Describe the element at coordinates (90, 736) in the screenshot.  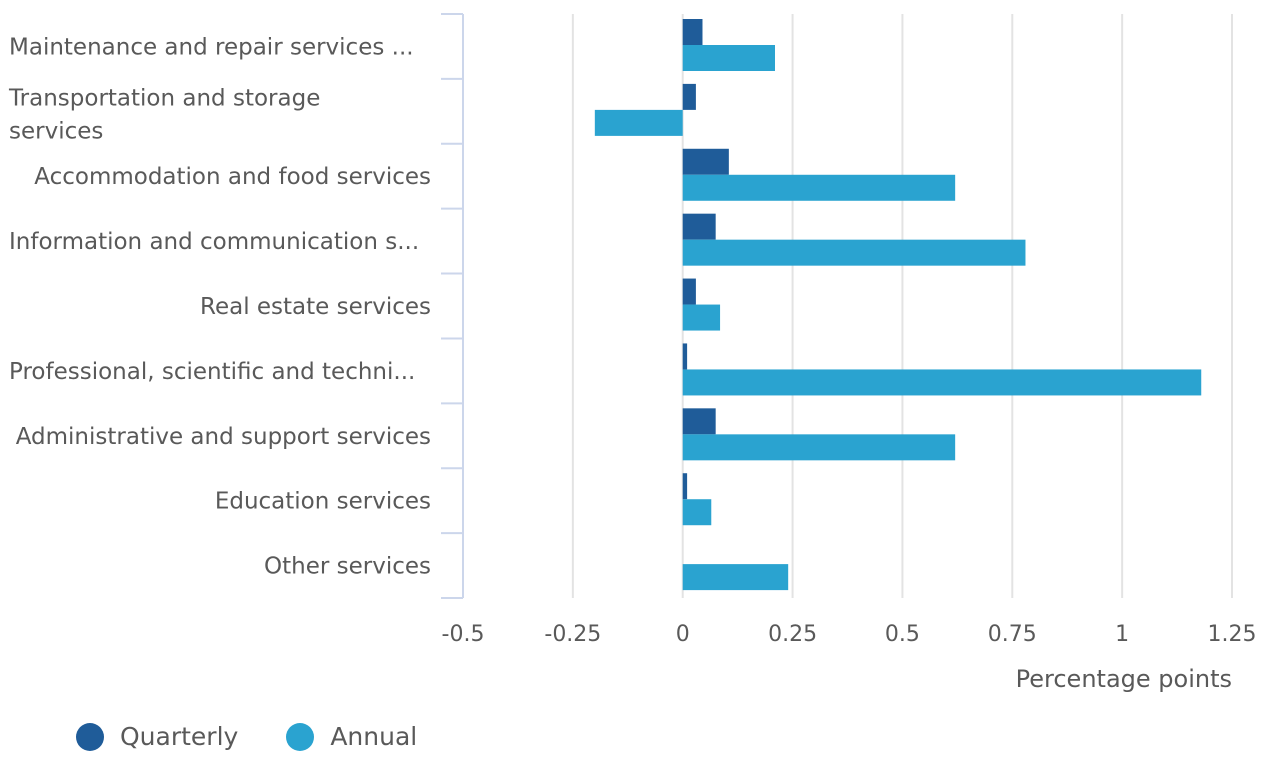
I see `legend-marker-quarterly` at that location.